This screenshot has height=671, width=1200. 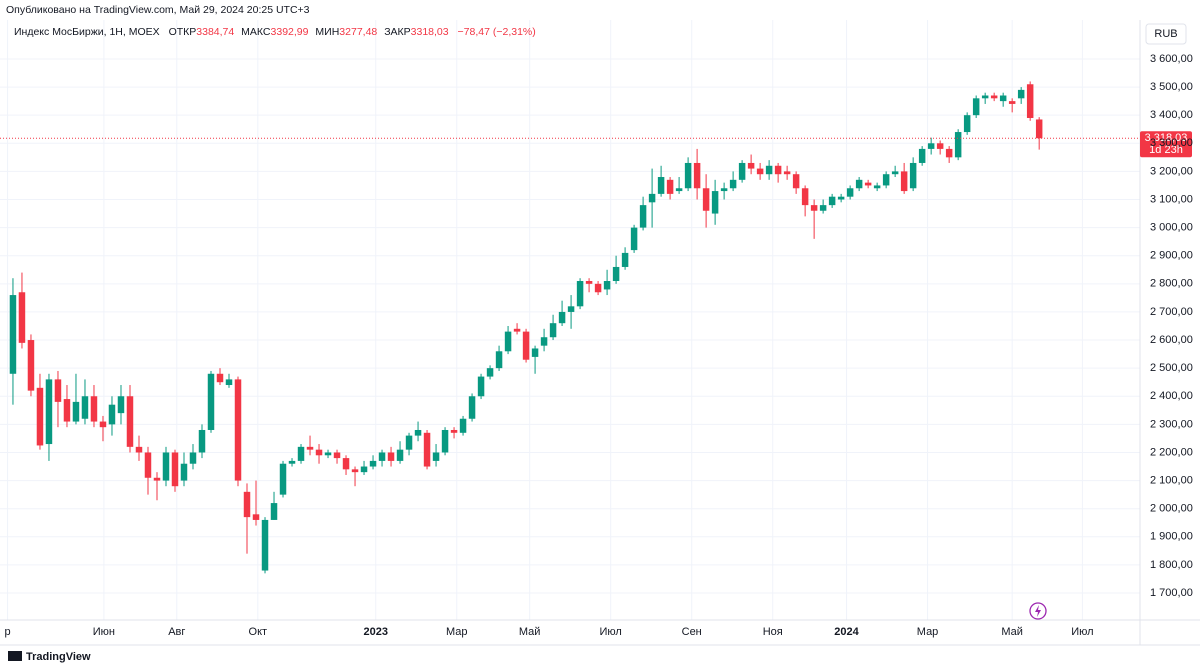 I want to click on last-price-label: 3 318,03, so click(x=1166, y=138).